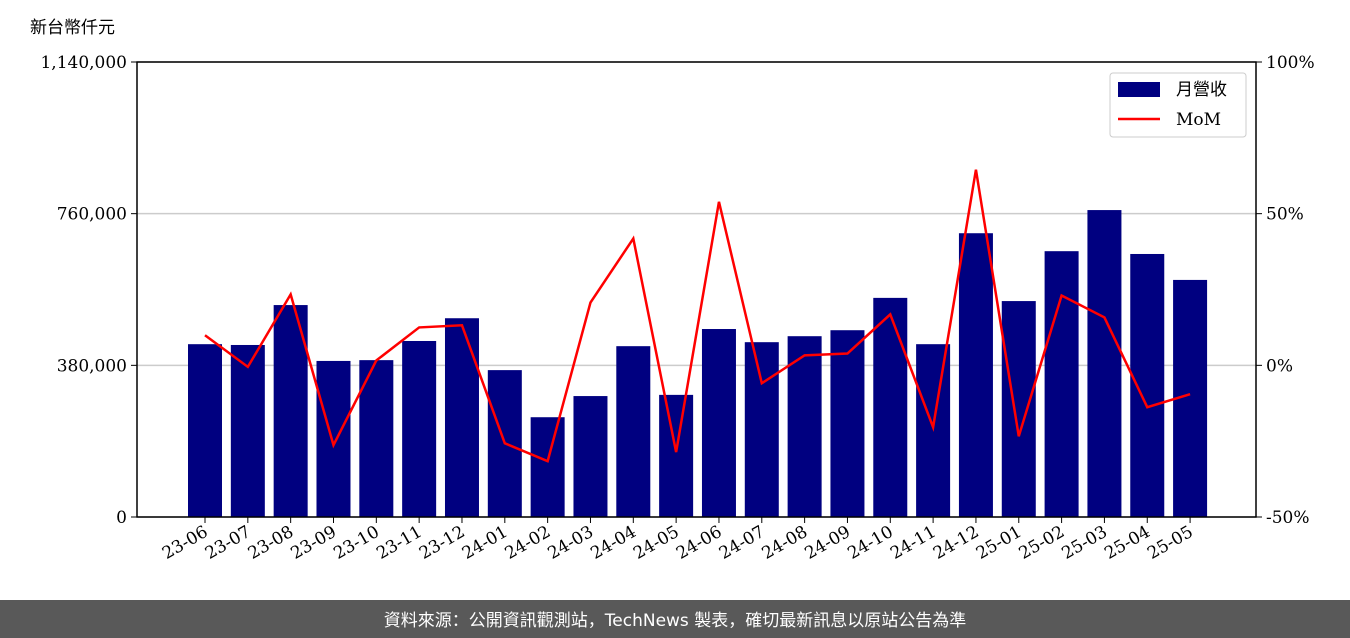  What do you see at coordinates (121, 518) in the screenshot?
I see `y-tick-label: 0` at bounding box center [121, 518].